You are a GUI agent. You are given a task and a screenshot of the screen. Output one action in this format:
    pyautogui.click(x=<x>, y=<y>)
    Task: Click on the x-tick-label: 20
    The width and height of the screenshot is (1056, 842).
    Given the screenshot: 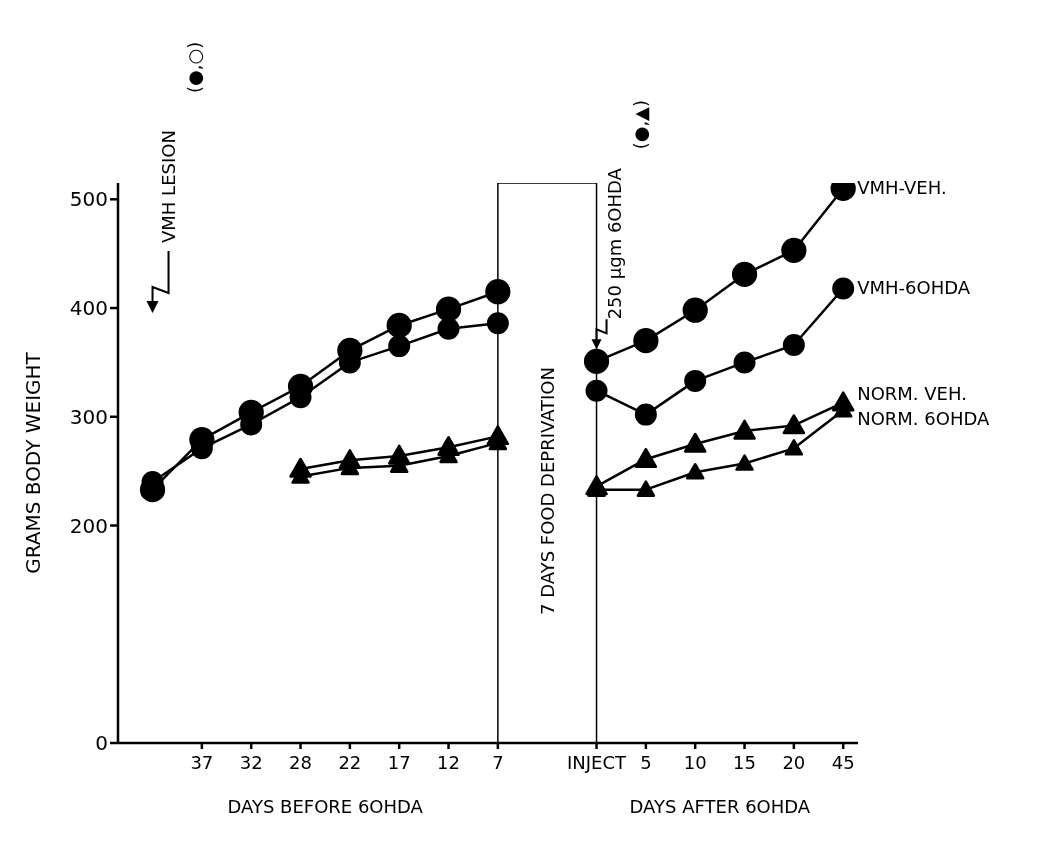 What is the action you would take?
    pyautogui.click(x=794, y=762)
    